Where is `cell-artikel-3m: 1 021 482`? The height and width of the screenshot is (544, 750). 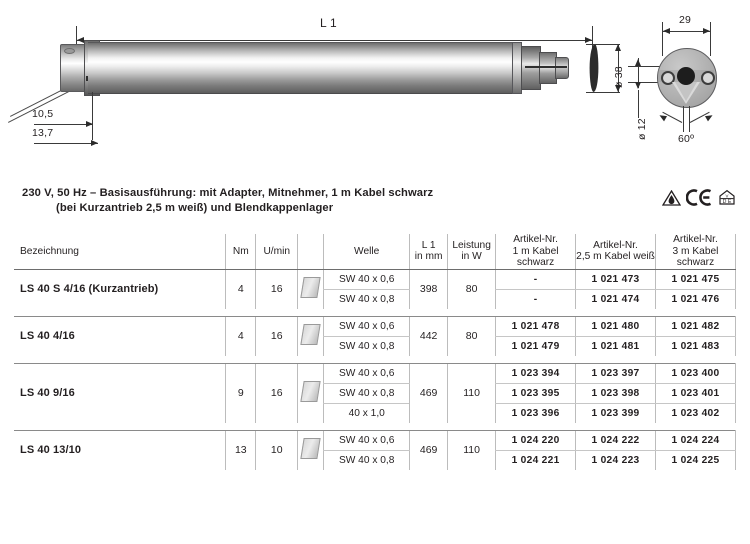 cell-artikel-3m: 1 021 482 is located at coordinates (695, 326).